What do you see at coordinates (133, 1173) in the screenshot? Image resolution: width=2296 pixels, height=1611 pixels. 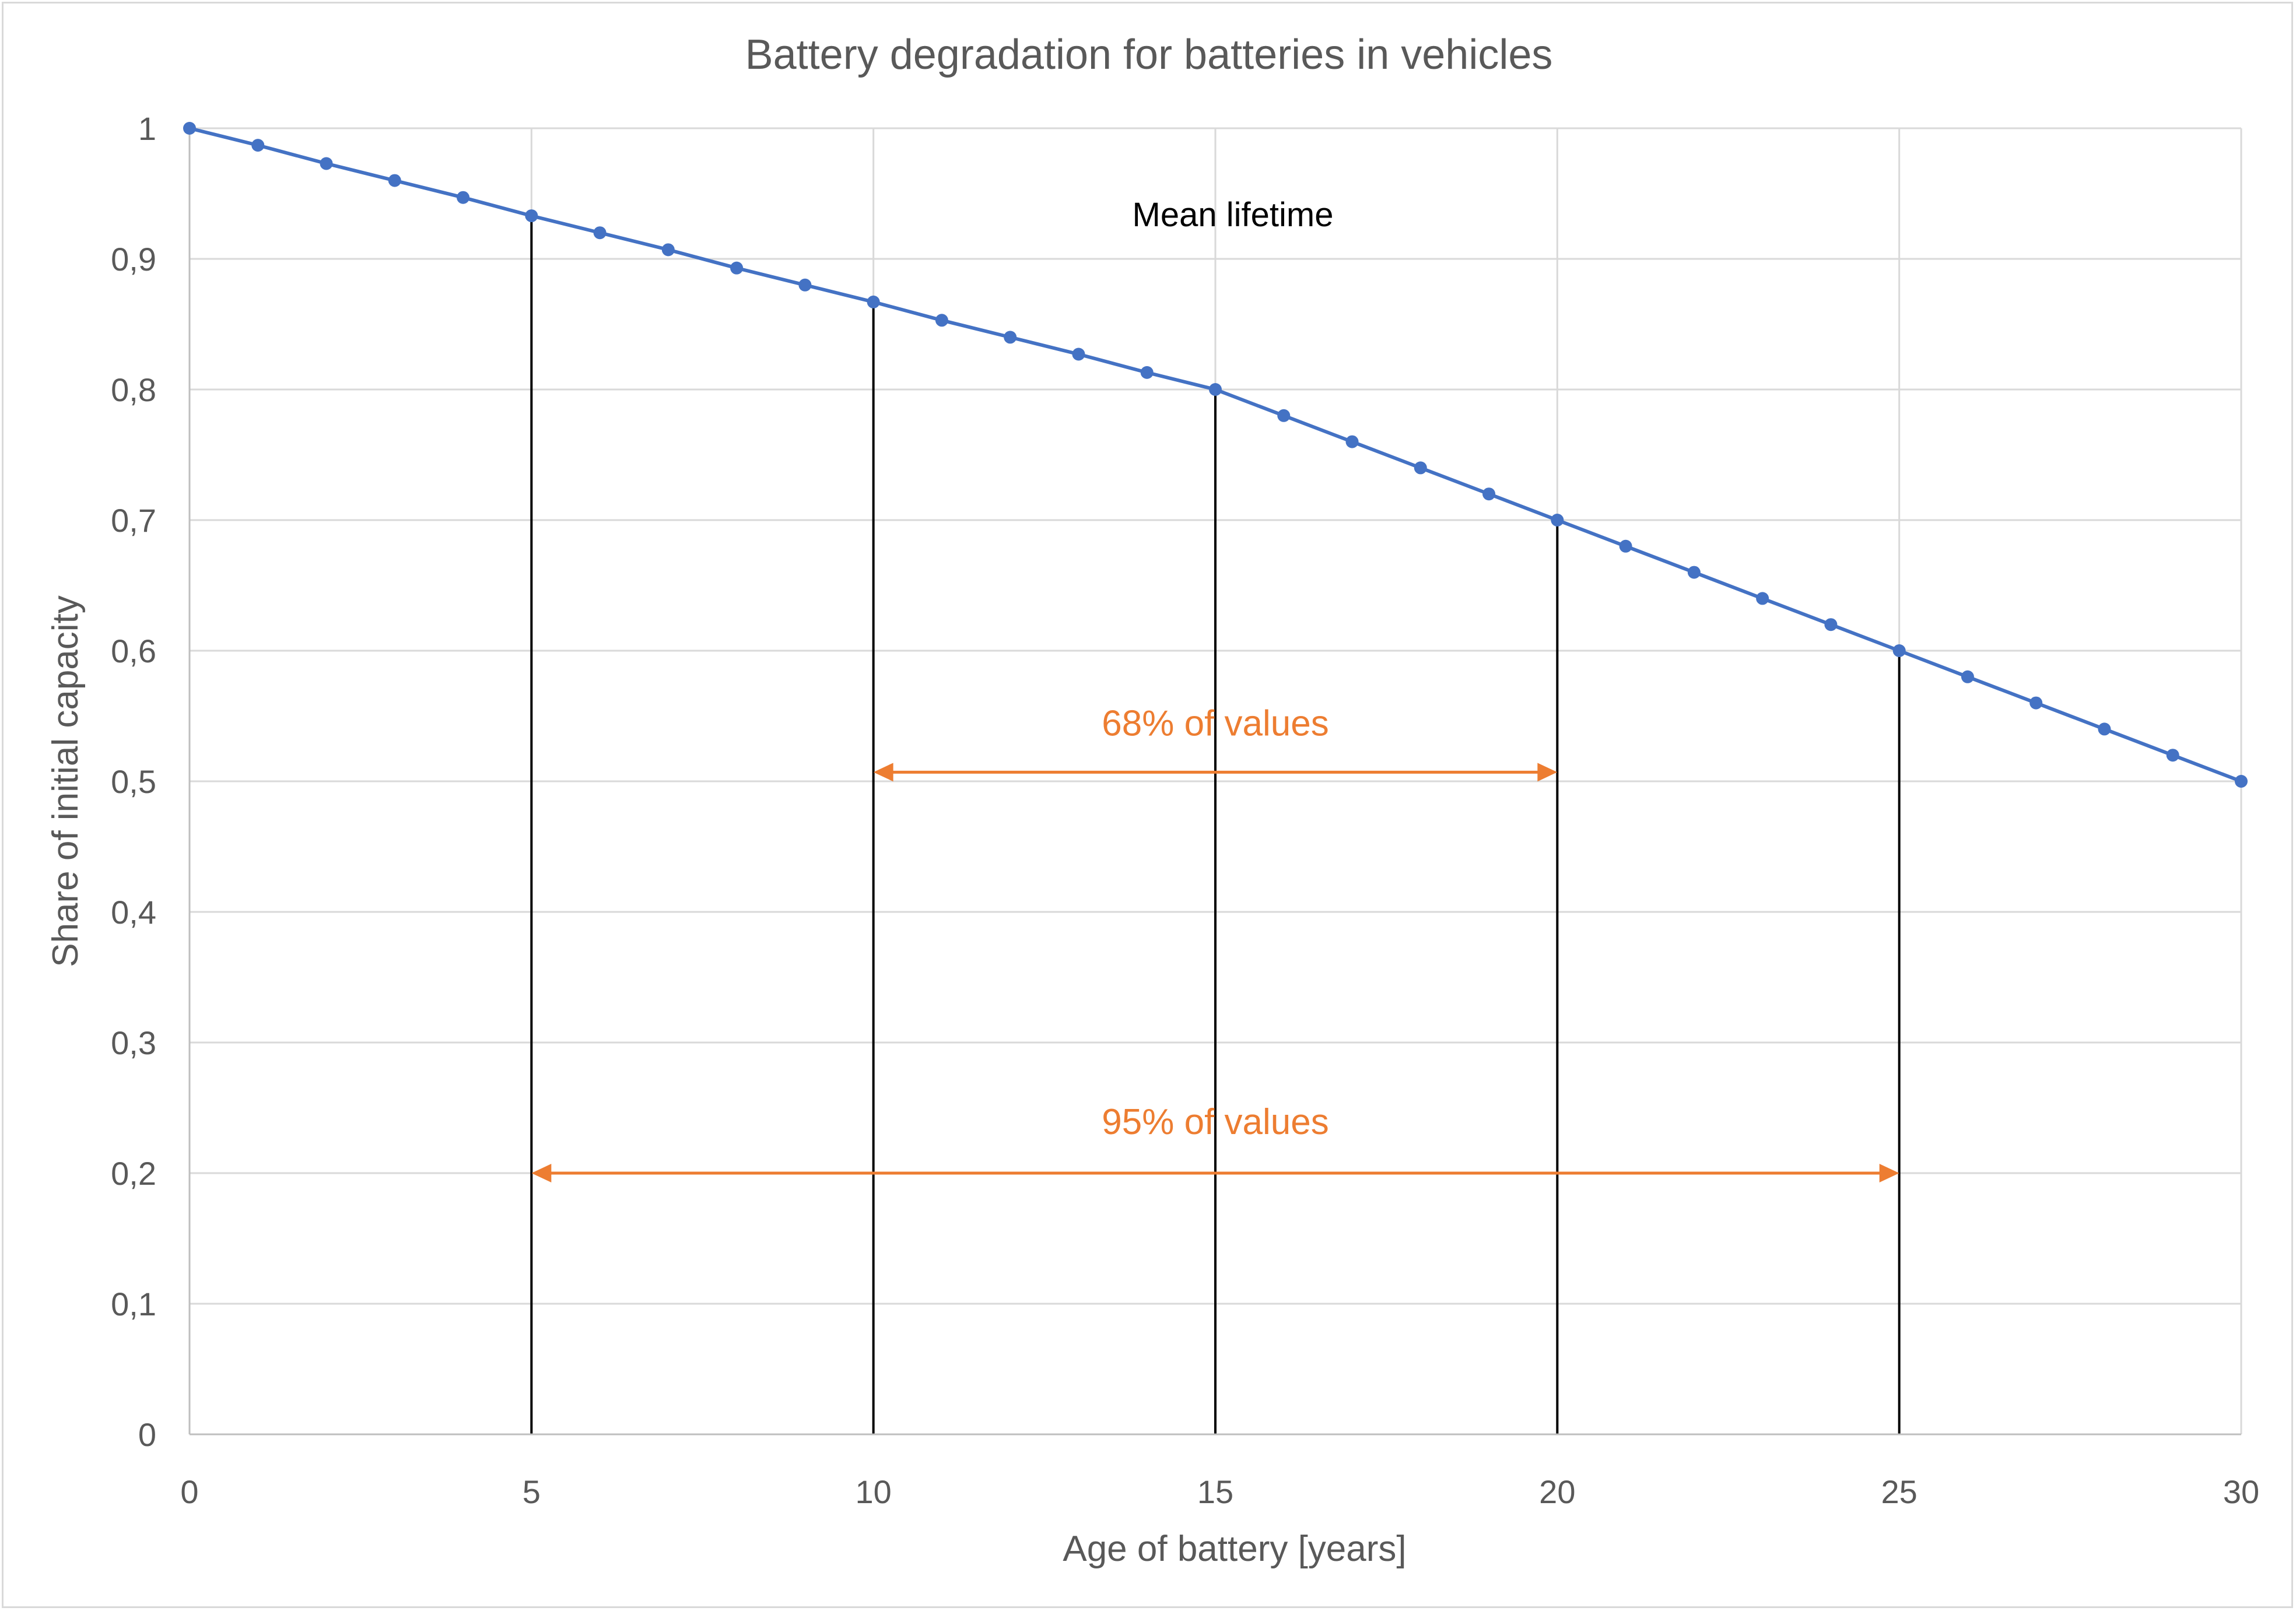 I see `y-tick-label: 0,2` at bounding box center [133, 1173].